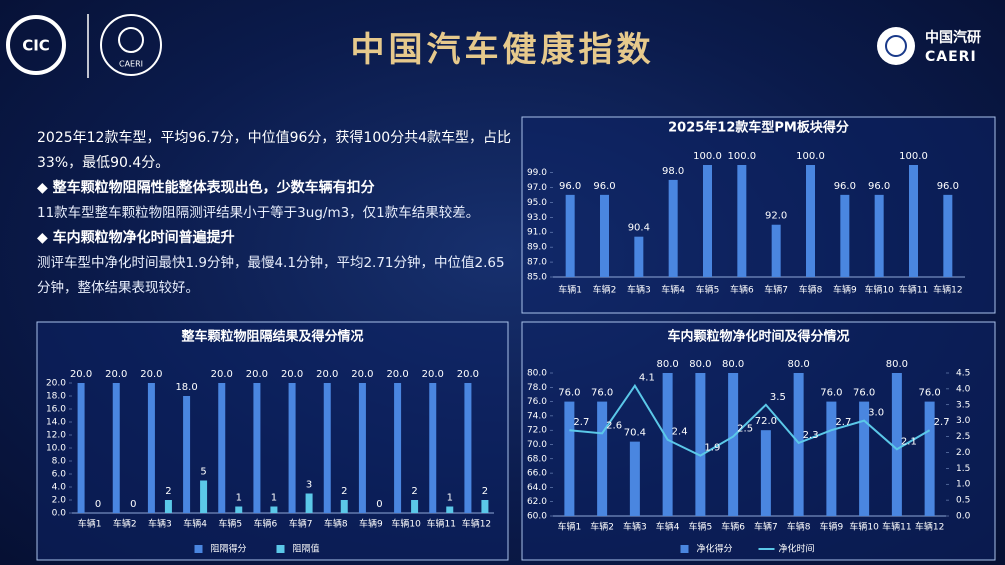 The image size is (1005, 565). Describe the element at coordinates (745, 429) in the screenshot. I see `data-label: 2.5` at that location.